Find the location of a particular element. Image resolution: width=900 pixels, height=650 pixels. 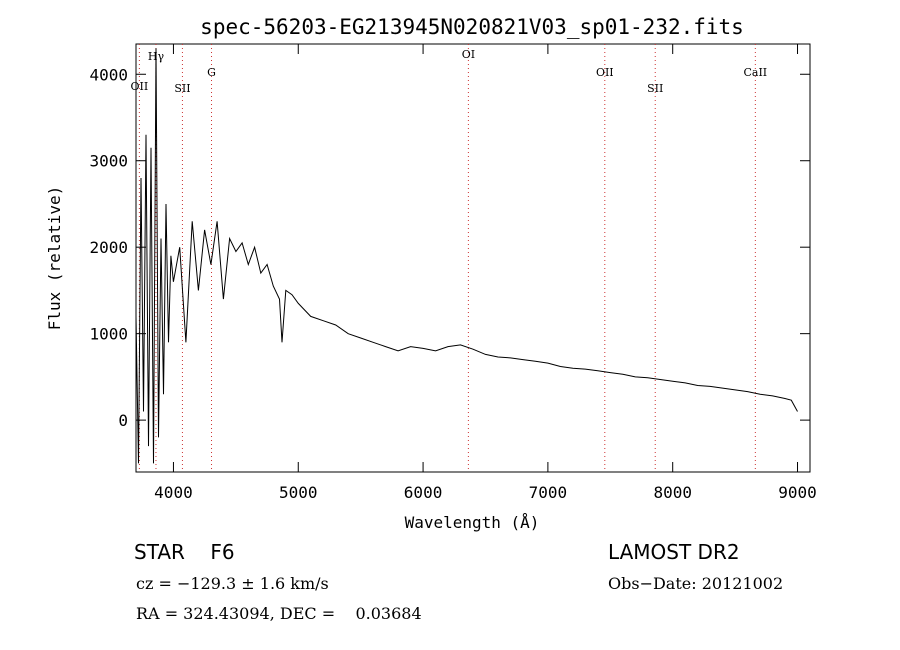

object-class-label: STAR F6 is located at coordinates (184, 552).